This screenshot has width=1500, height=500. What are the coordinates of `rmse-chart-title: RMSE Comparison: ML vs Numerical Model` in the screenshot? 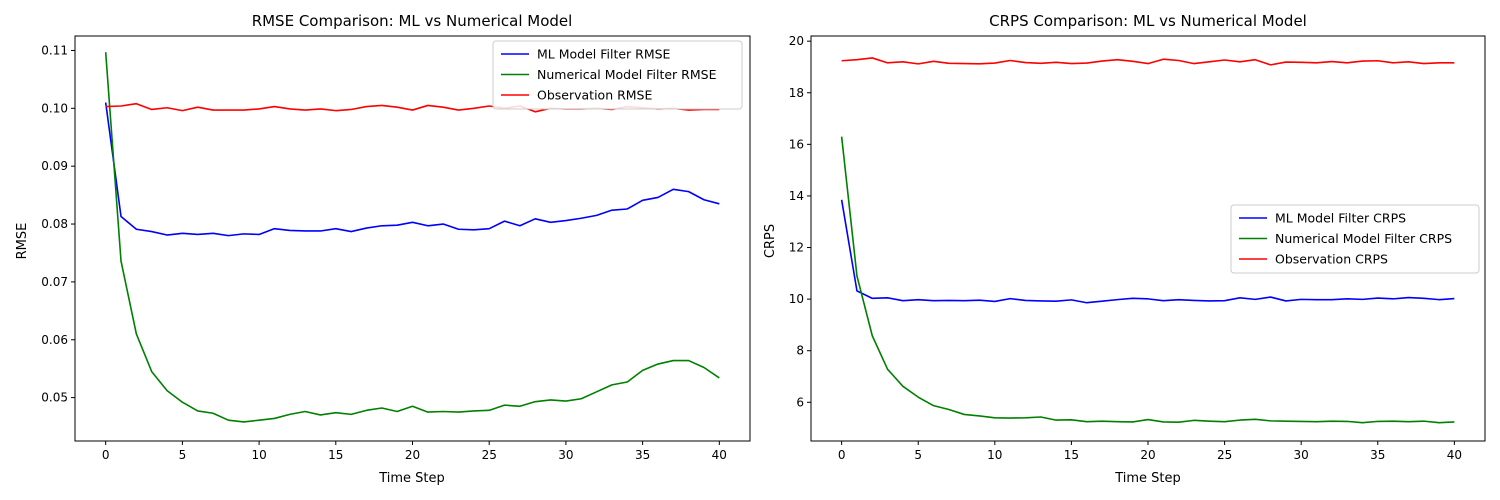 It's located at (412, 21).